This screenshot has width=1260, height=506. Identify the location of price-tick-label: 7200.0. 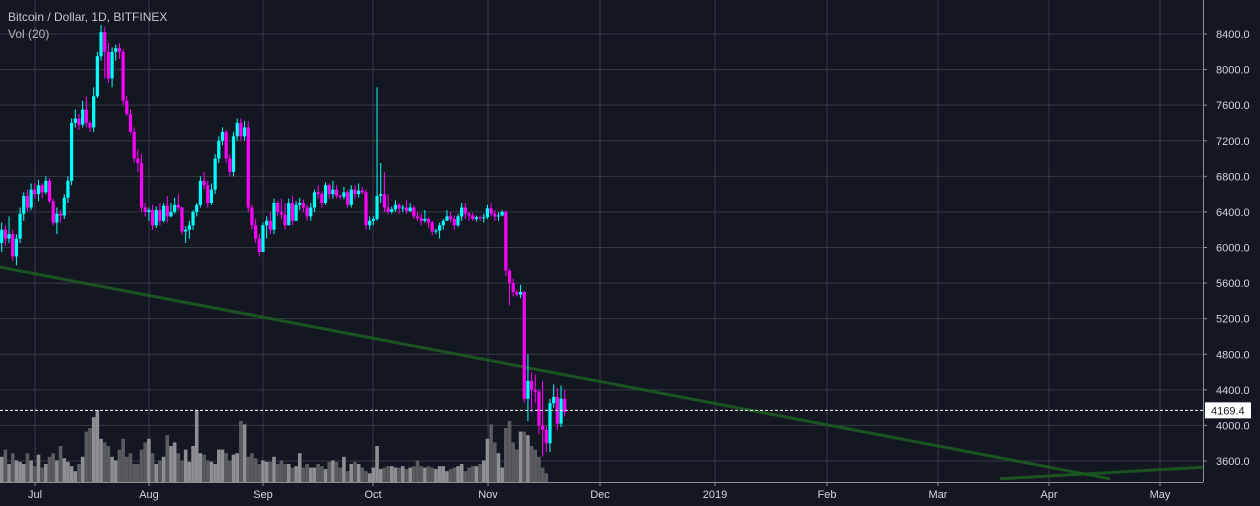
(1233, 142).